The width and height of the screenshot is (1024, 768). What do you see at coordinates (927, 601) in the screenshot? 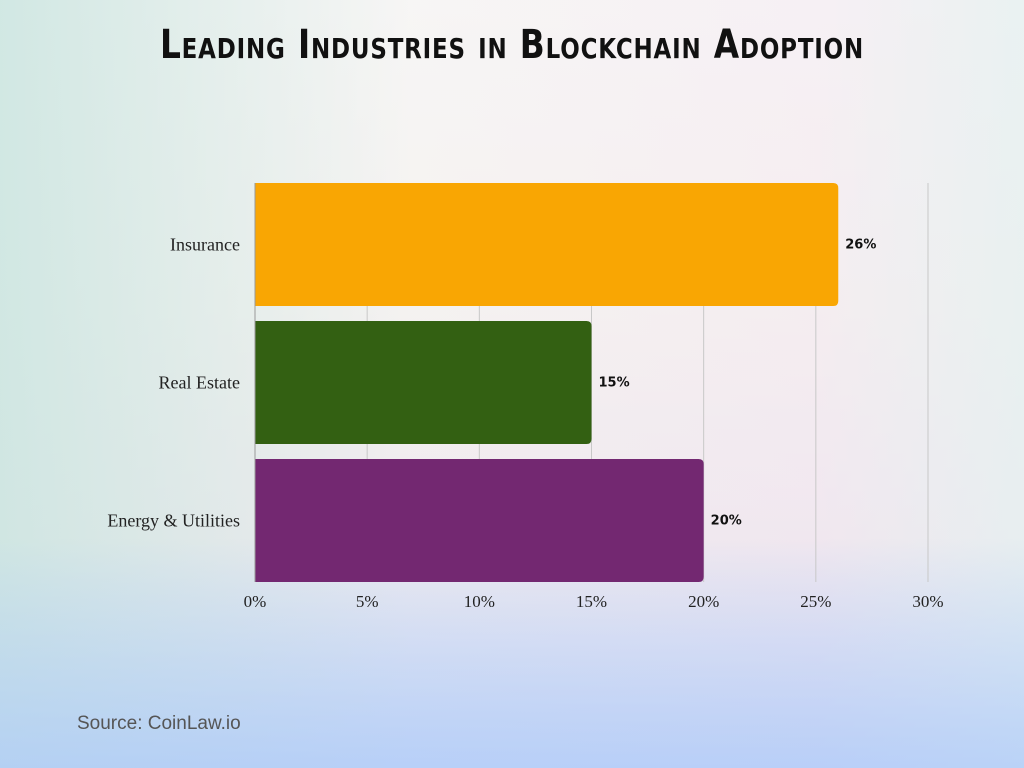
I see `x-tick-label: 30%` at bounding box center [927, 601].